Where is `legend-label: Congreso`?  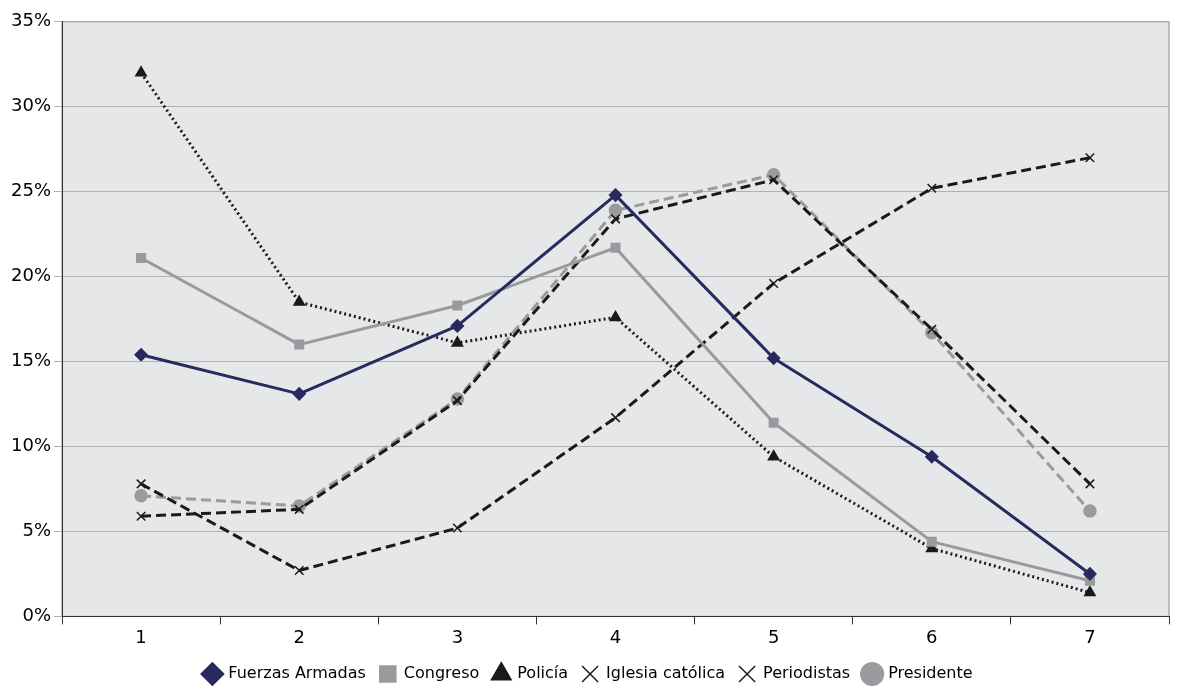 legend-label: Congreso is located at coordinates (441, 673).